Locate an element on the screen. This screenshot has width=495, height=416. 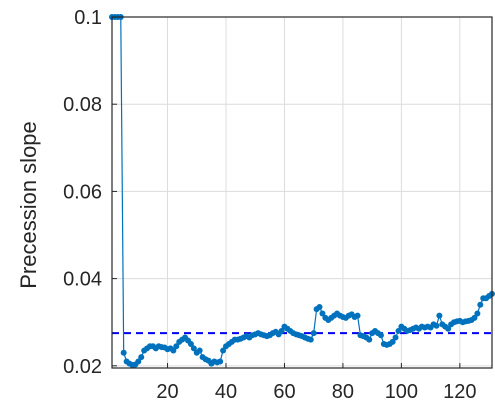
x-tick-label: 80 is located at coordinates (343, 392).